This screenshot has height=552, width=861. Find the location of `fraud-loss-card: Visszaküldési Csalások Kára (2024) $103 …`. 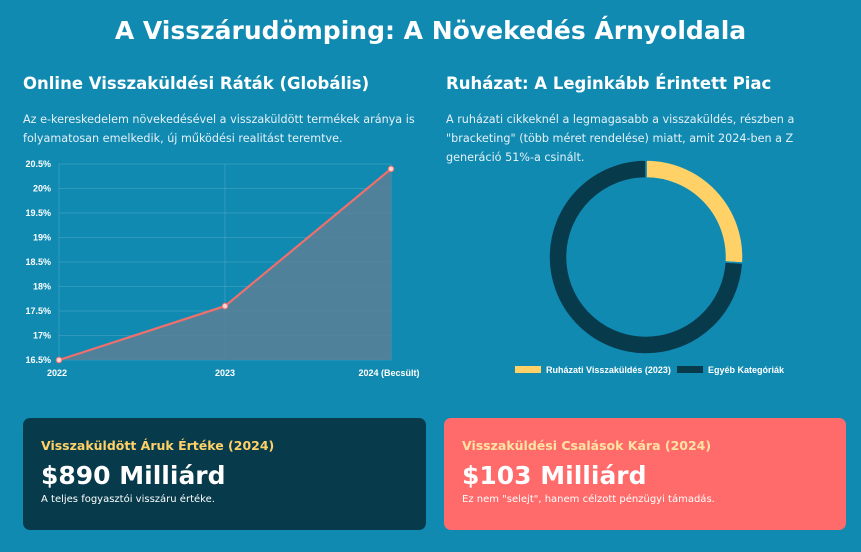

fraud-loss-card: Visszaküldési Csalások Kára (2024) $103 … is located at coordinates (645, 474).